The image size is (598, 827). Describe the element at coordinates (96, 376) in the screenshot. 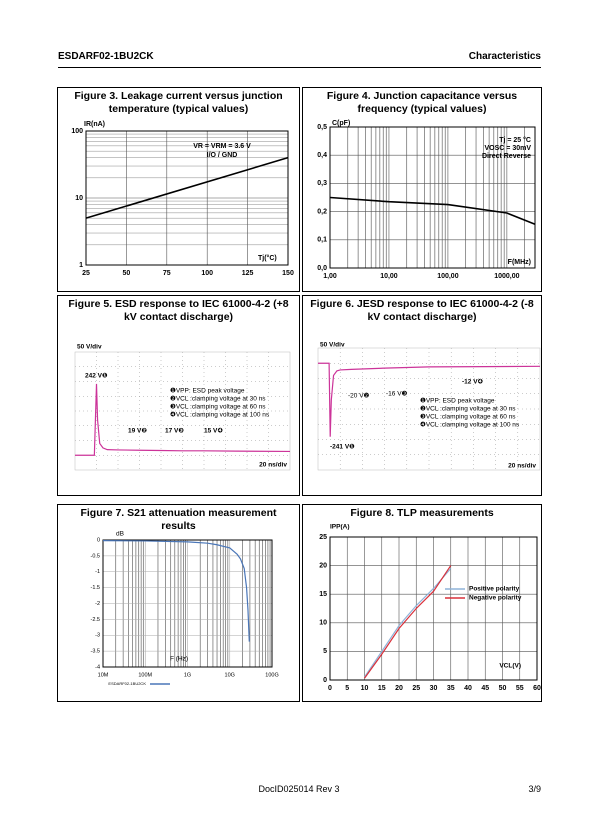

I see `annotation: 242 V❶` at that location.